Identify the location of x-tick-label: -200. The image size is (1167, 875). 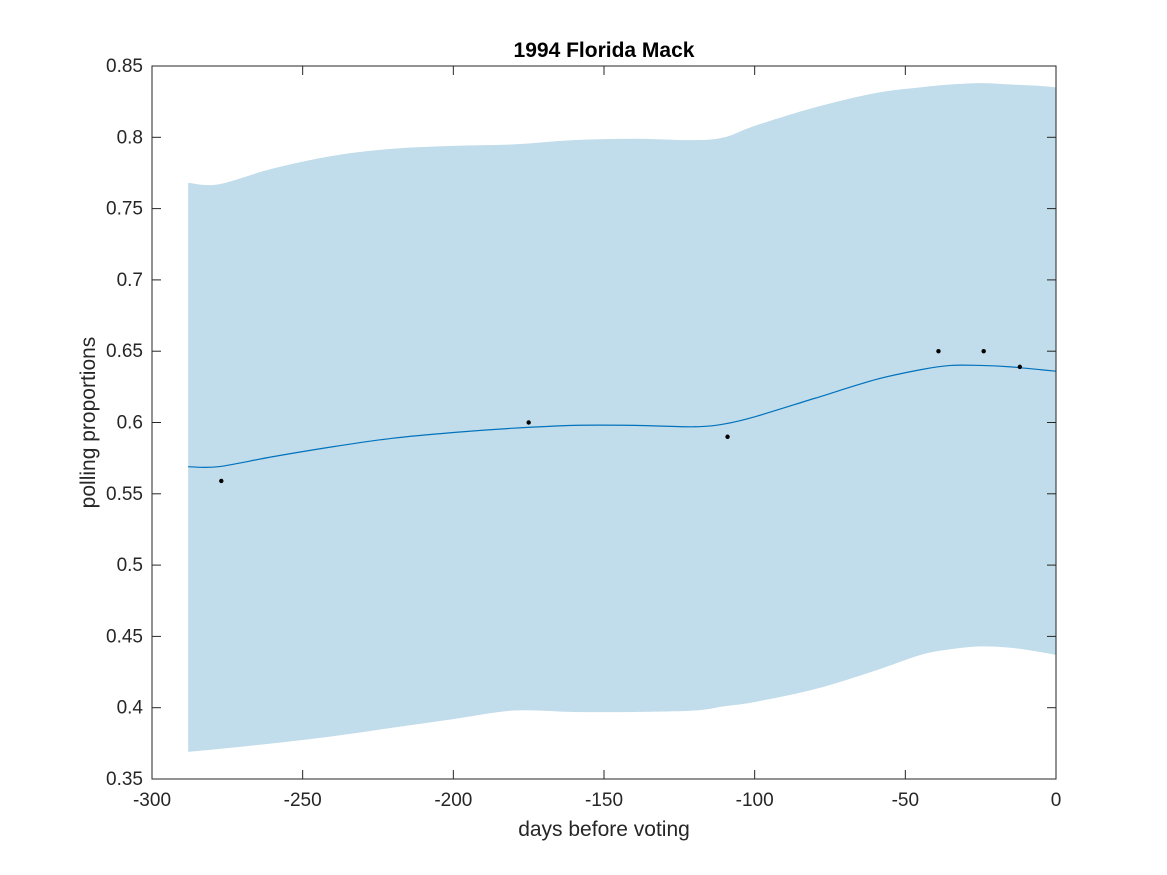
(453, 800).